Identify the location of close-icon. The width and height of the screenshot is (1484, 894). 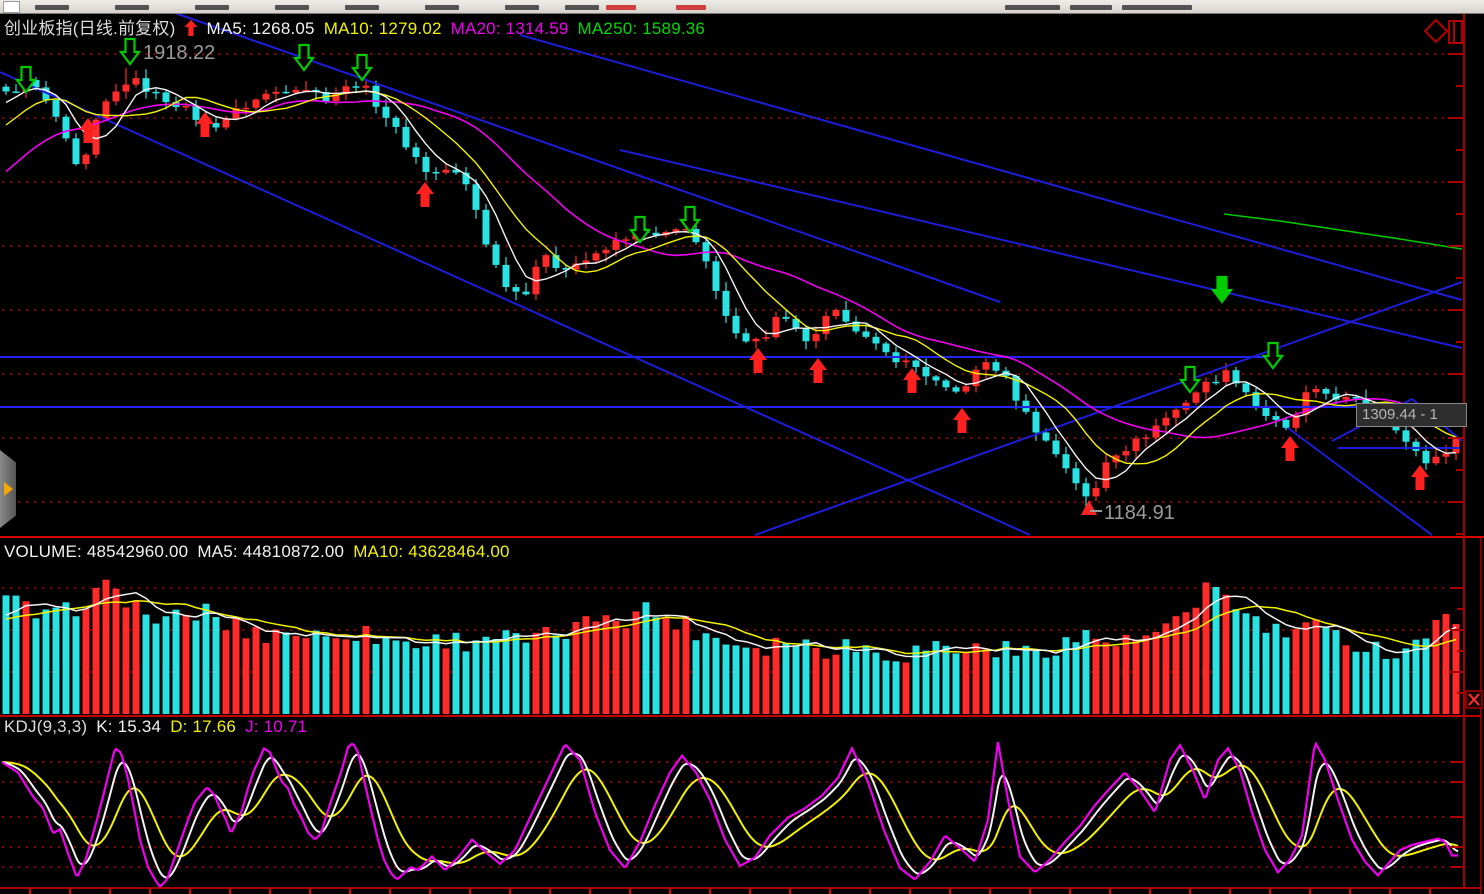
(1474, 699).